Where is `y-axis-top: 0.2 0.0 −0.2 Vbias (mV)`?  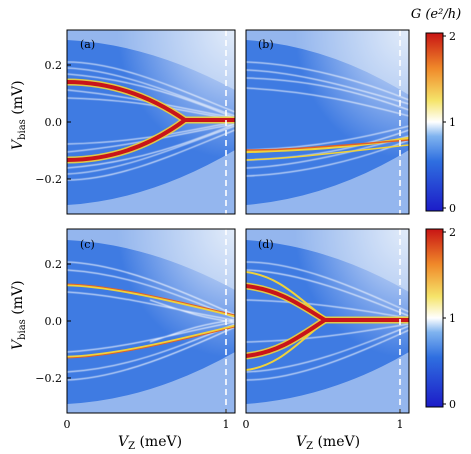
y-axis-top: 0.2 0.0 −0.2 Vbias (mV) is located at coordinates (40, 122).